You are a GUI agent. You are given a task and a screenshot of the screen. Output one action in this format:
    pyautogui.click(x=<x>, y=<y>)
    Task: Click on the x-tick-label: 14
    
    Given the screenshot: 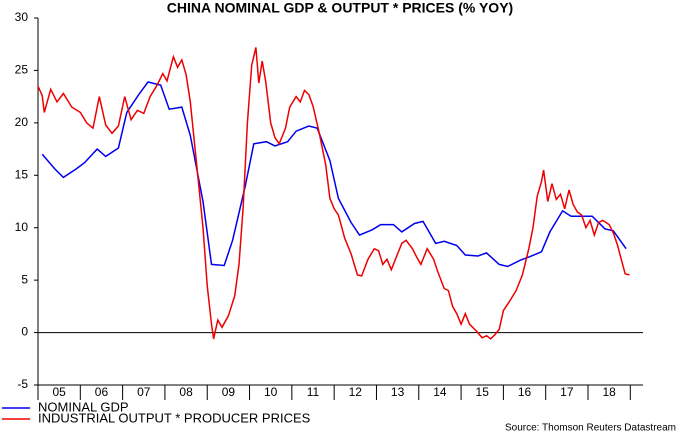 What is the action you would take?
    pyautogui.click(x=440, y=392)
    